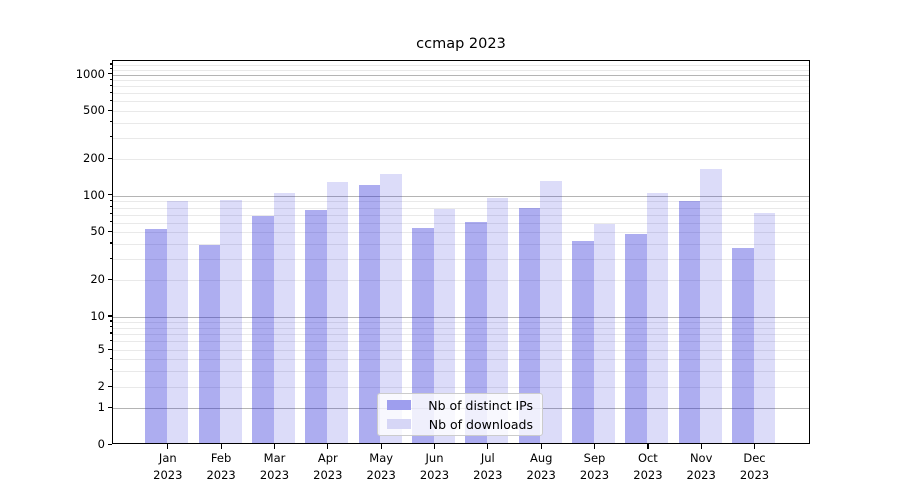  I want to click on x-tick-label-oct: Oct 2023, so click(648, 466).